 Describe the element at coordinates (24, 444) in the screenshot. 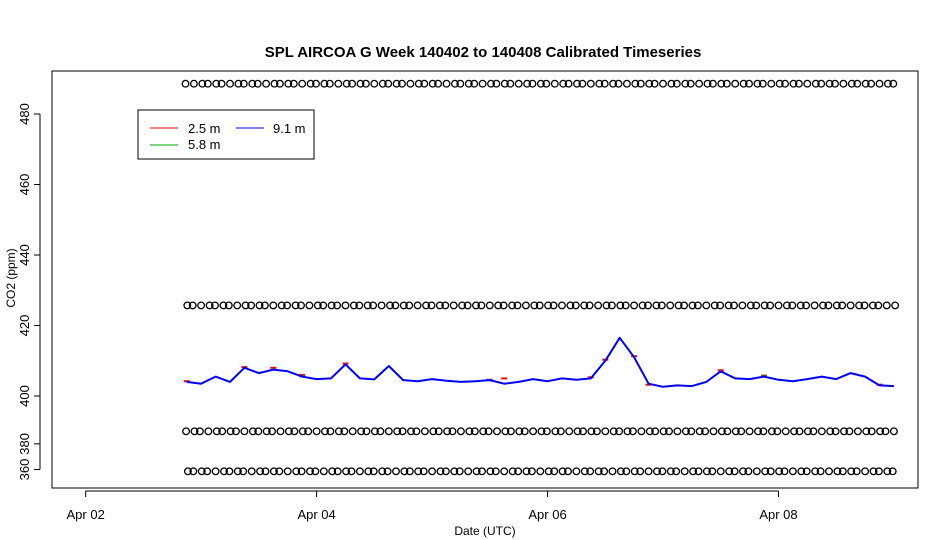

I see `y-tick-label: 380` at that location.